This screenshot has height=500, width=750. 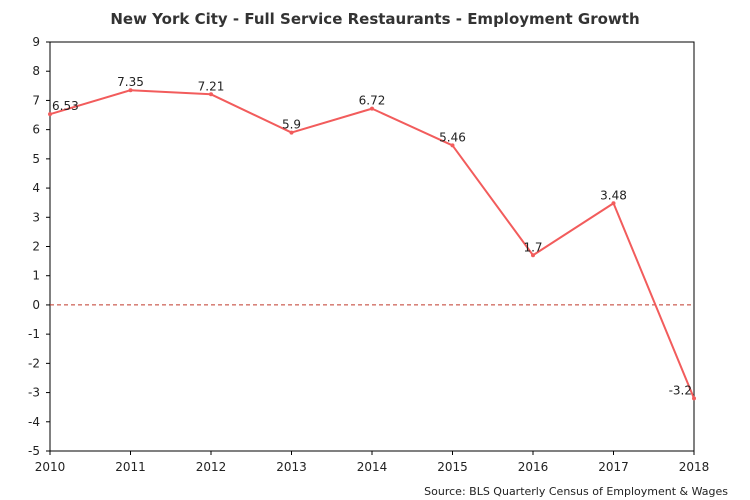 What do you see at coordinates (291, 467) in the screenshot?
I see `x-tick-label: 2013` at bounding box center [291, 467].